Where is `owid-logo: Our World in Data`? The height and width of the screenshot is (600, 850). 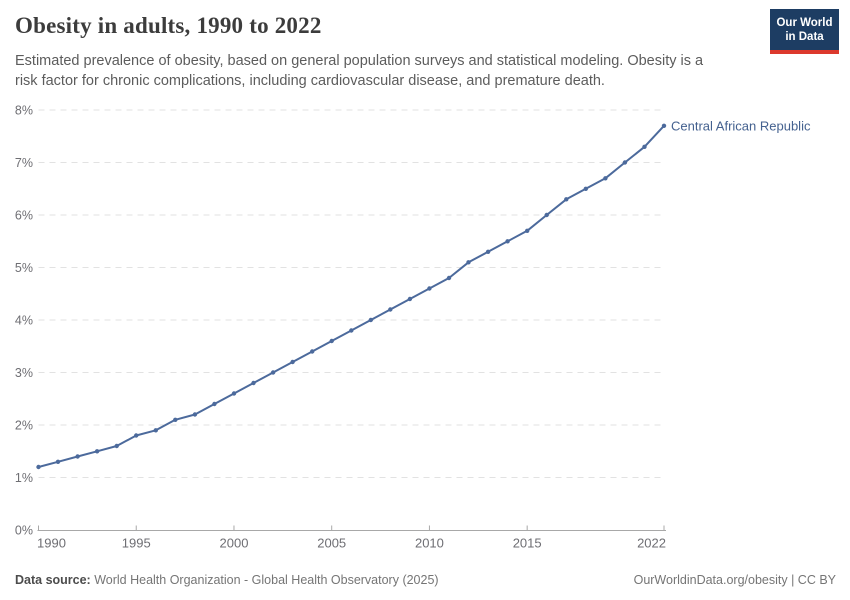
owid-logo: Our World in Data is located at coordinates (804, 31).